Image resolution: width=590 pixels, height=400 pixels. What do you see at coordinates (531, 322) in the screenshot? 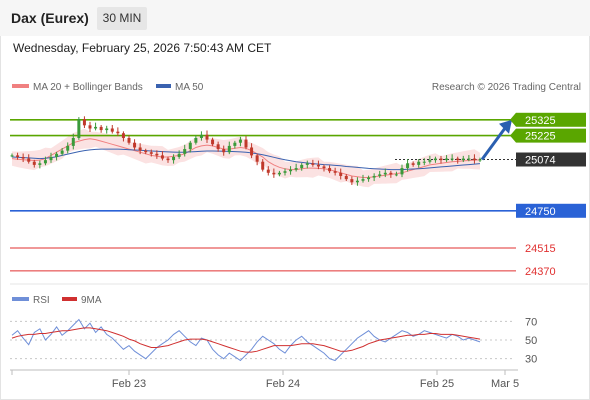
I see `rsi-tick-label: 70` at bounding box center [531, 322].